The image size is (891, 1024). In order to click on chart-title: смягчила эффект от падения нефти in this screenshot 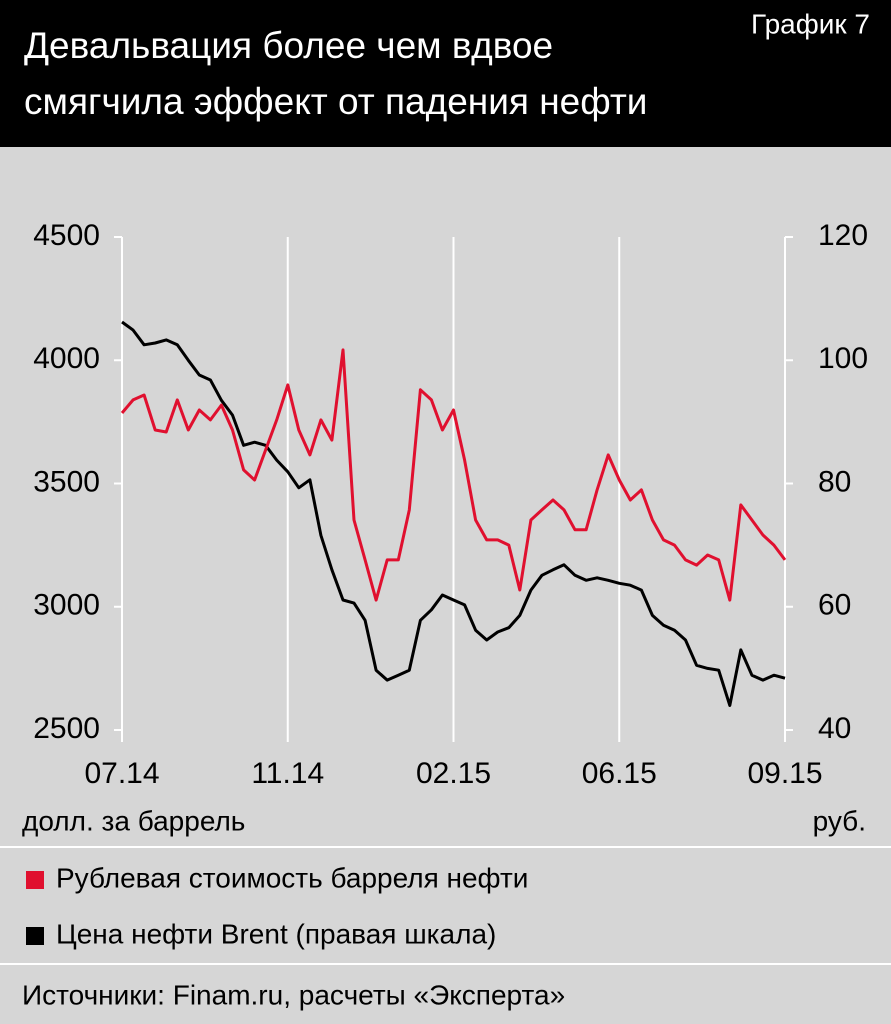, I will do `click(335, 101)`.